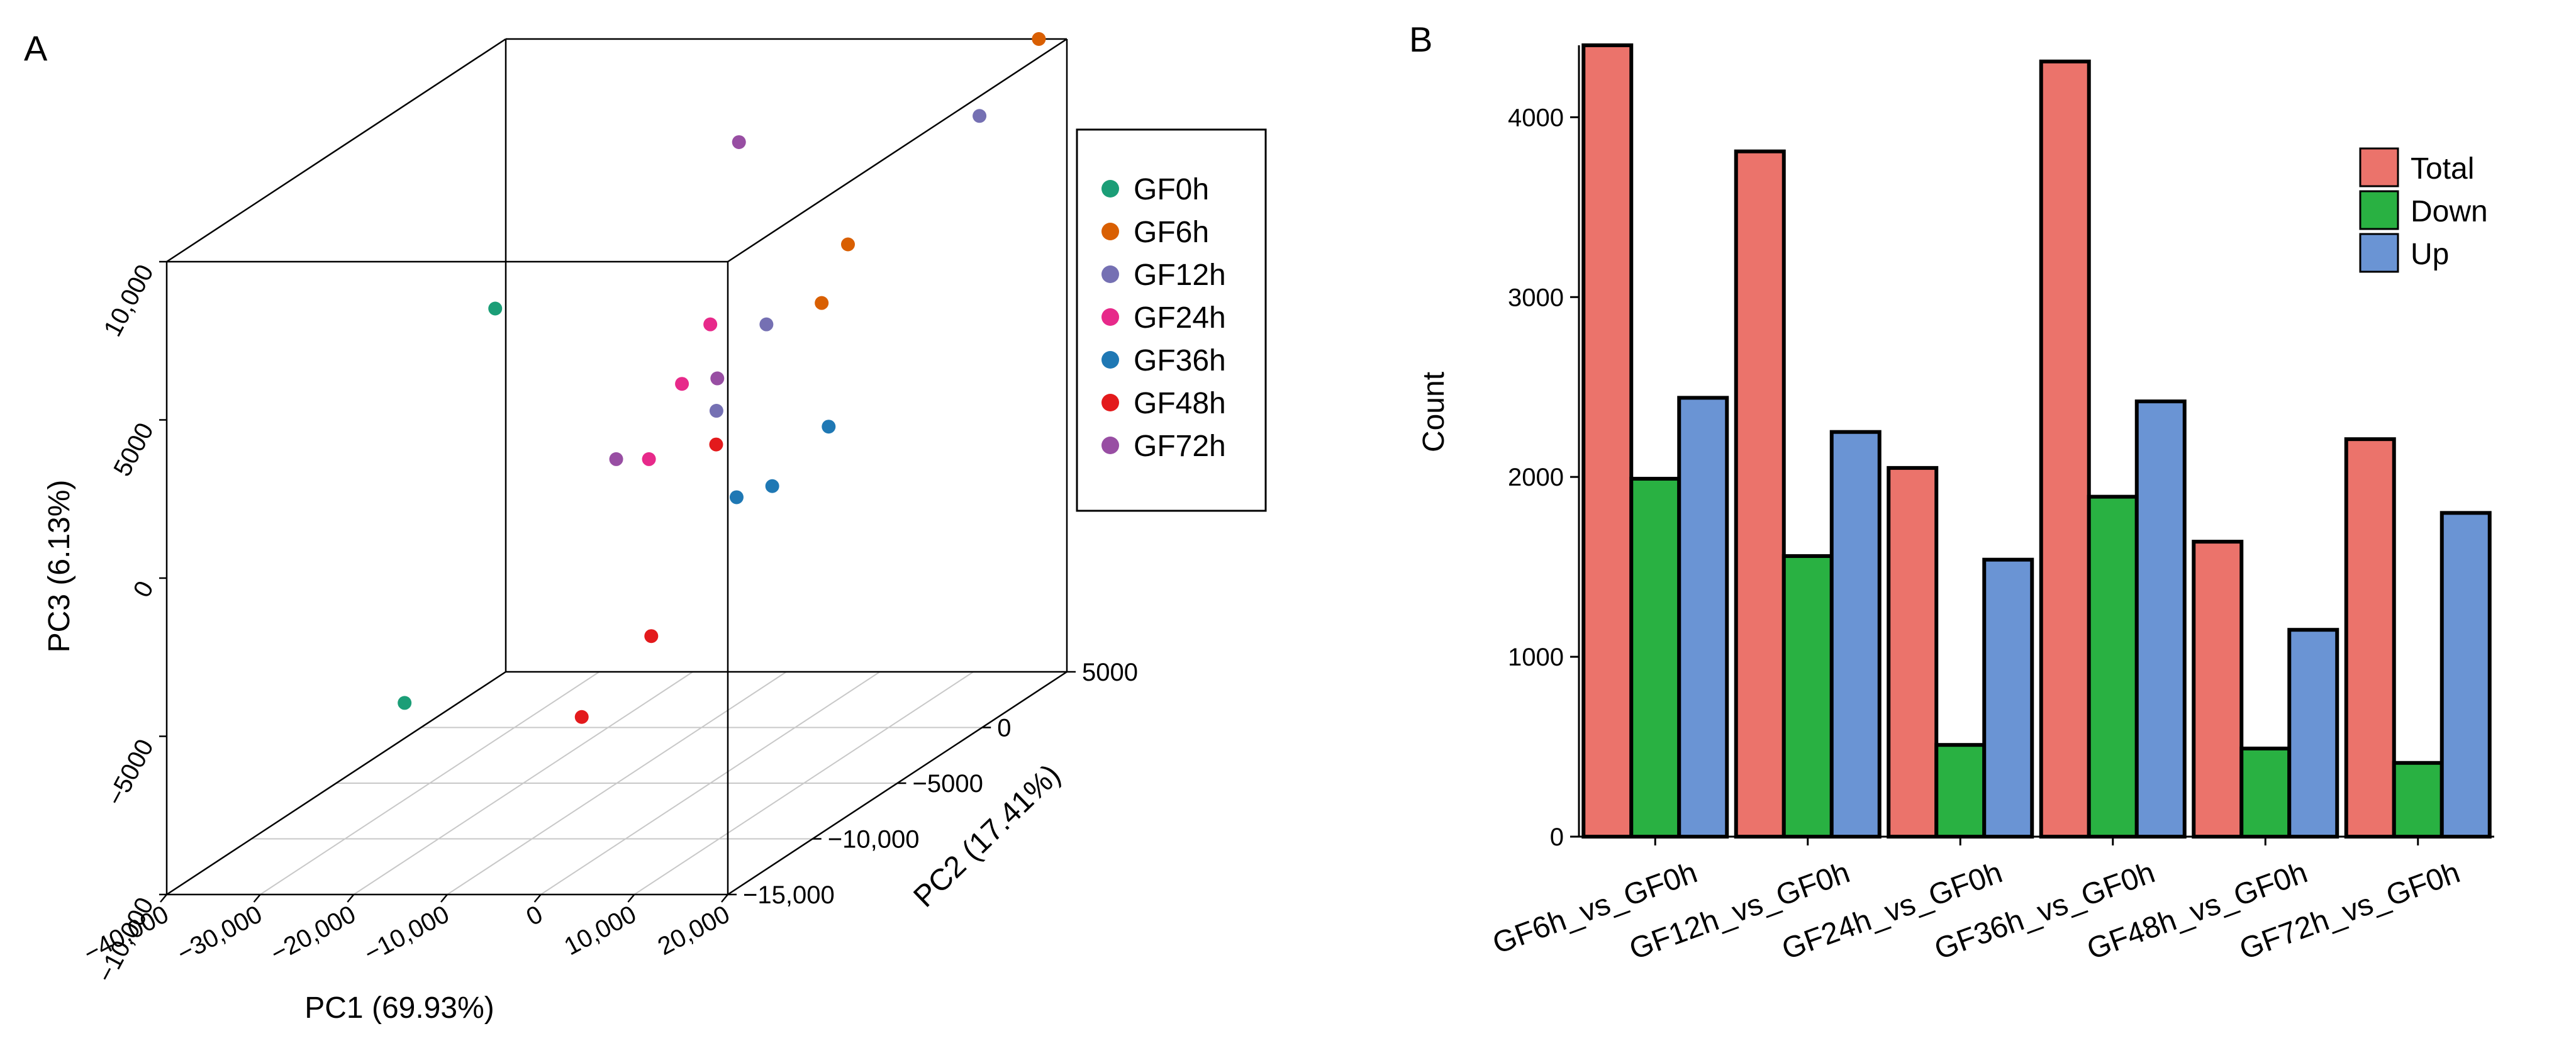  What do you see at coordinates (2465, 675) in the screenshot?
I see `bar-up-gf72h_vs_gf0h` at bounding box center [2465, 675].